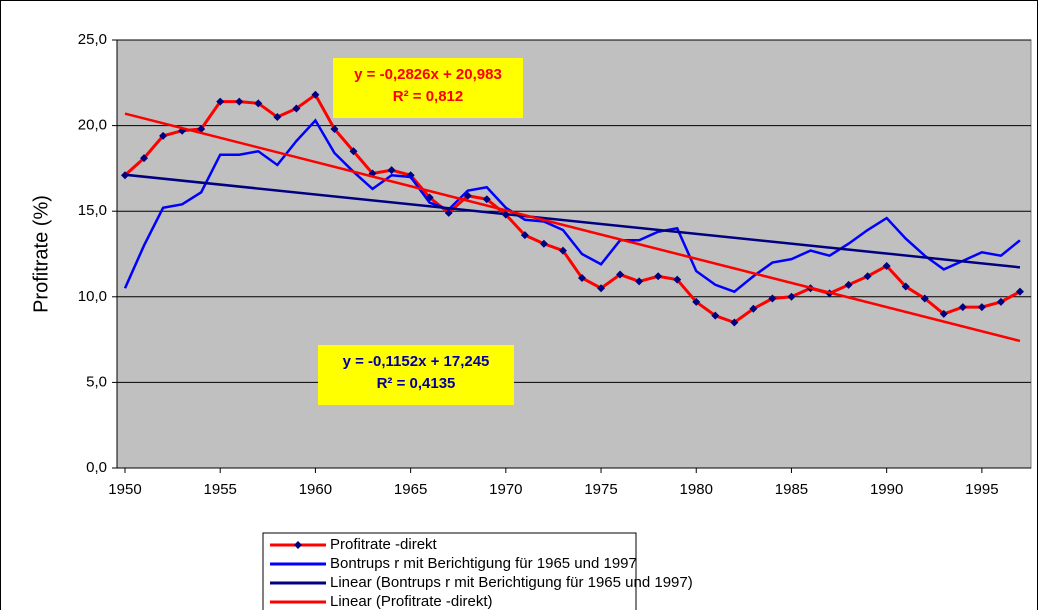 This screenshot has width=1038, height=610. I want to click on y-tick-label: 15,0, so click(92, 210).